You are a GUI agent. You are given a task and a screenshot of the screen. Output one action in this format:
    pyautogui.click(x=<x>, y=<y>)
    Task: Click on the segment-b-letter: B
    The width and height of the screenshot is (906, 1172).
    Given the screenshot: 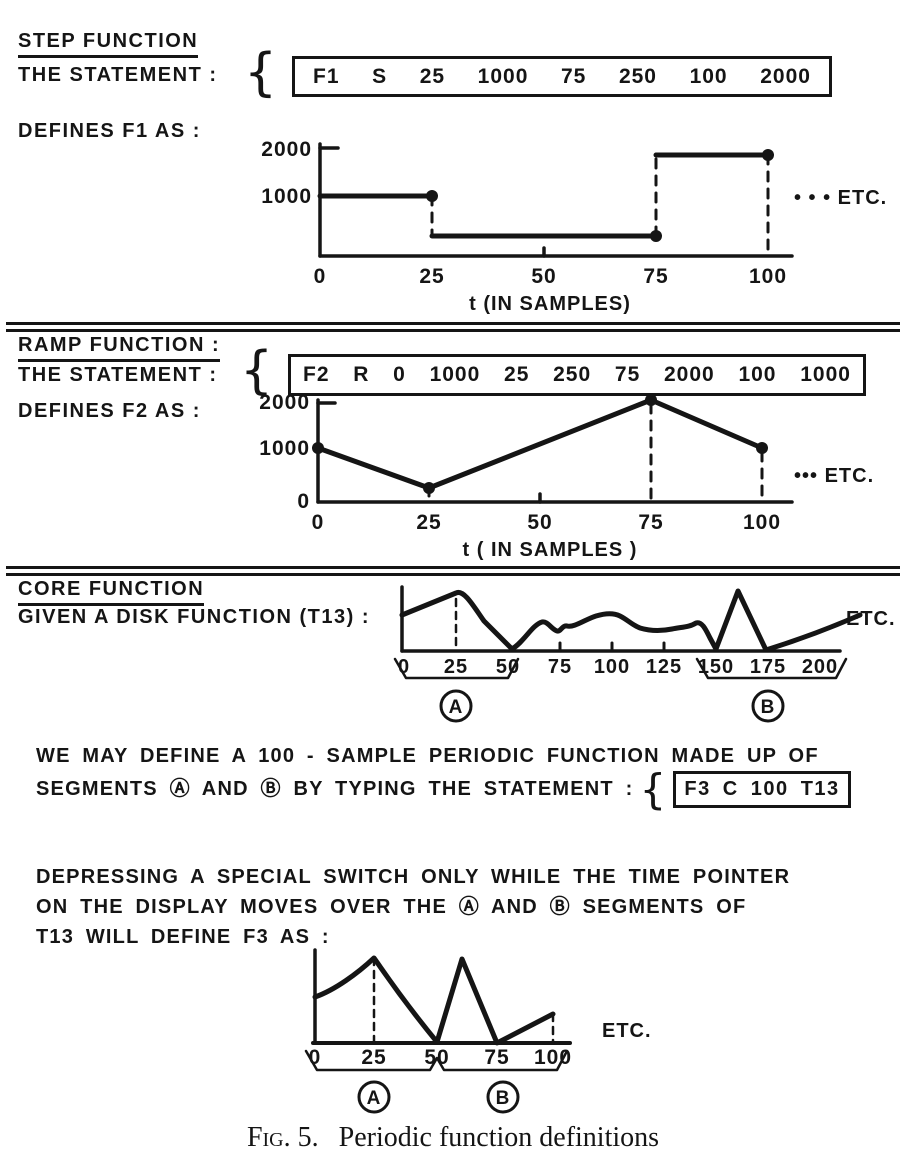 What is the action you would take?
    pyautogui.click(x=503, y=1098)
    